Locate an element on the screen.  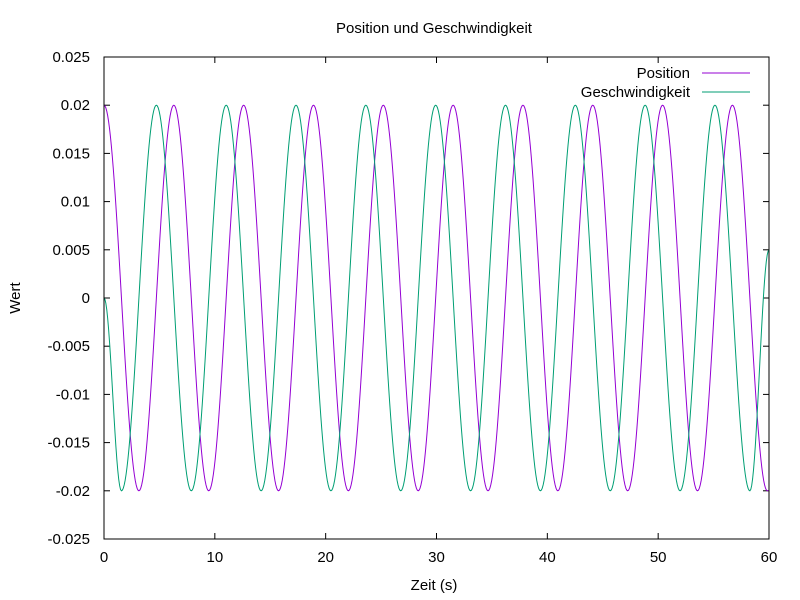
y-tick-label: -0.025 is located at coordinates (68, 539).